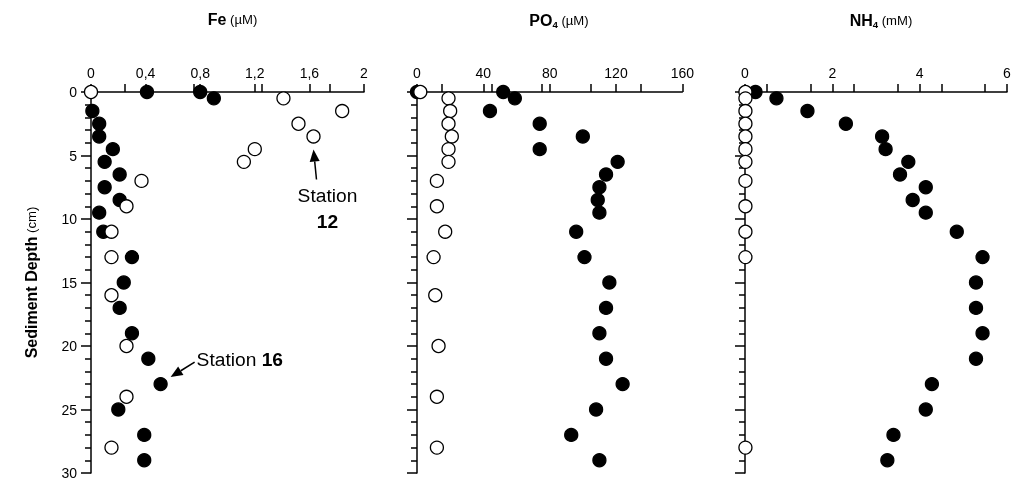  I want to click on annotation: Station 16, so click(240, 359).